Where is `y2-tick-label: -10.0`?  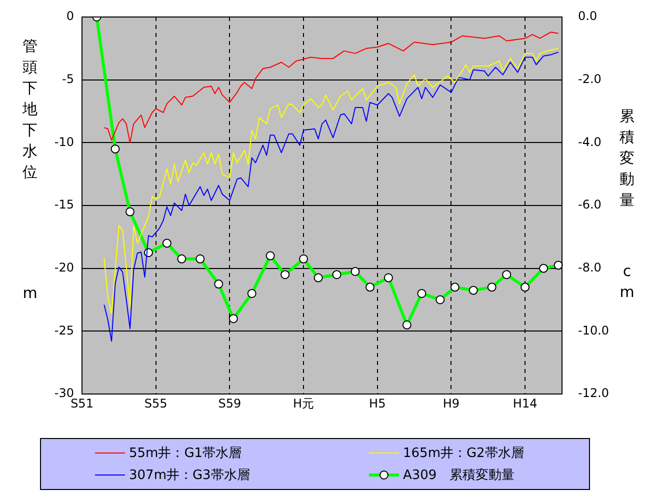
y2-tick-label: -10.0 is located at coordinates (594, 330).